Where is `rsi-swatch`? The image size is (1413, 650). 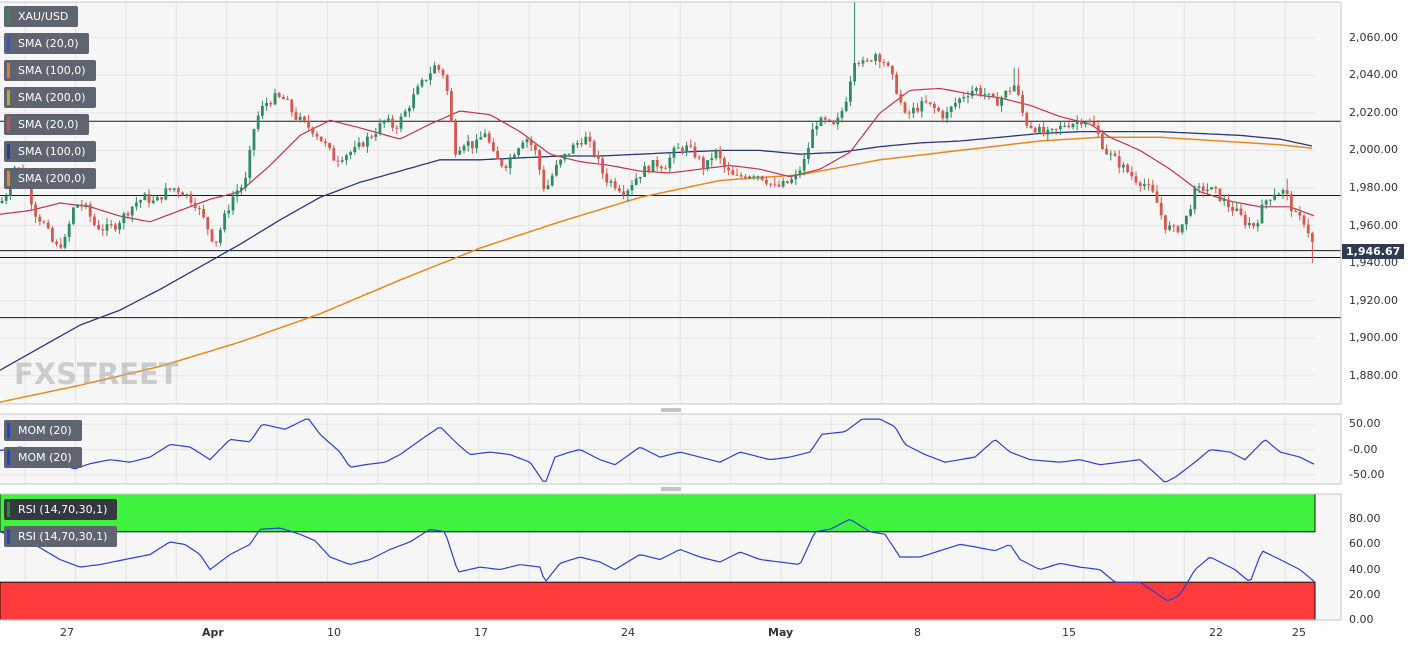
rsi-swatch is located at coordinates (8, 509).